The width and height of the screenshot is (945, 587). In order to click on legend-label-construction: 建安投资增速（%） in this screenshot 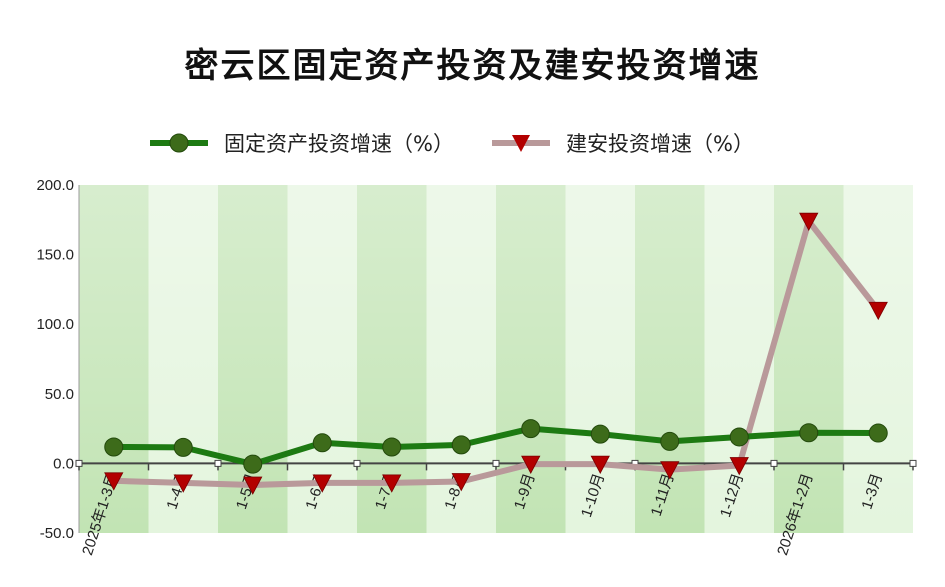, I will do `click(660, 144)`.